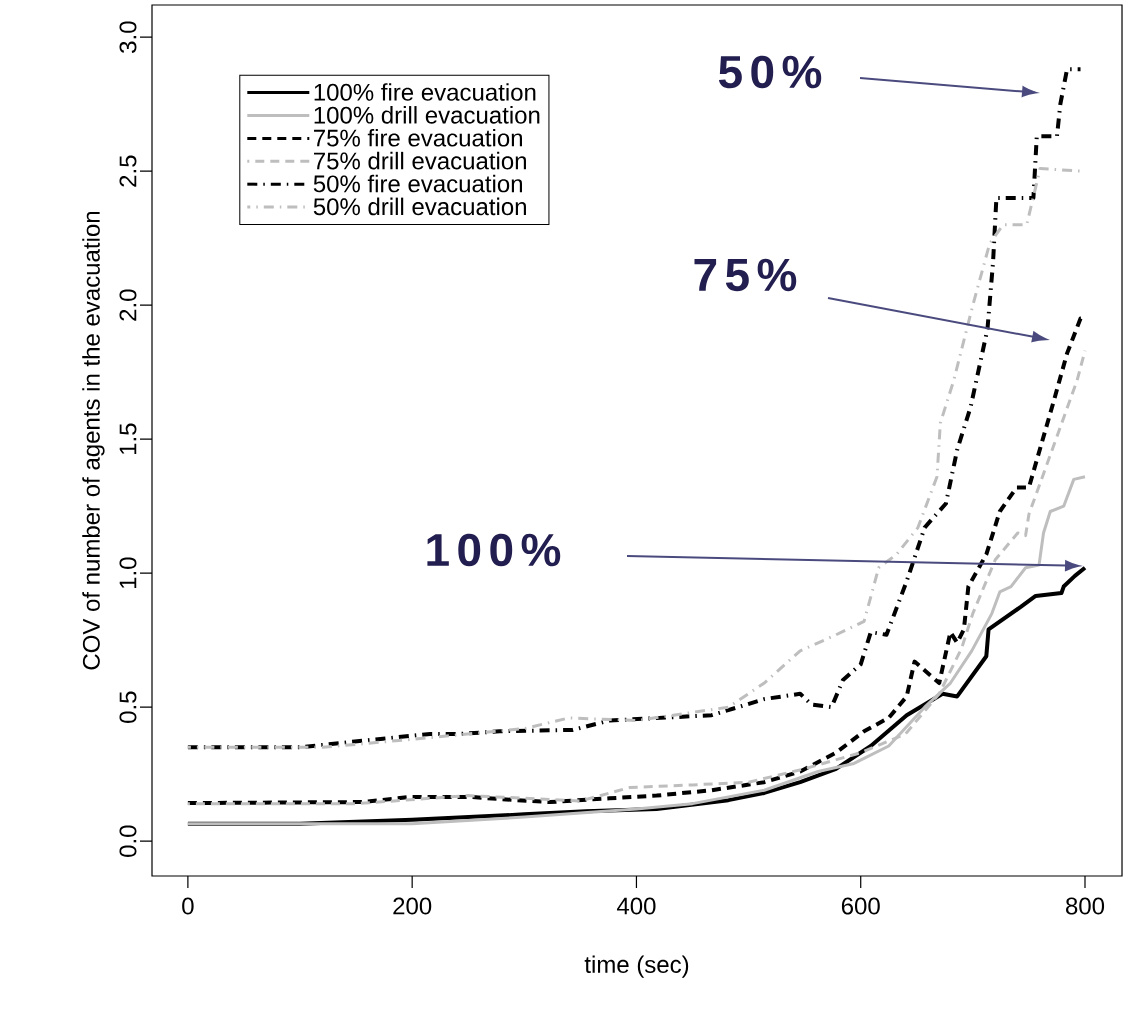 This screenshot has width=1138, height=1010. Describe the element at coordinates (417, 183) in the screenshot. I see `legend-label: 50% fire evacuation` at that location.